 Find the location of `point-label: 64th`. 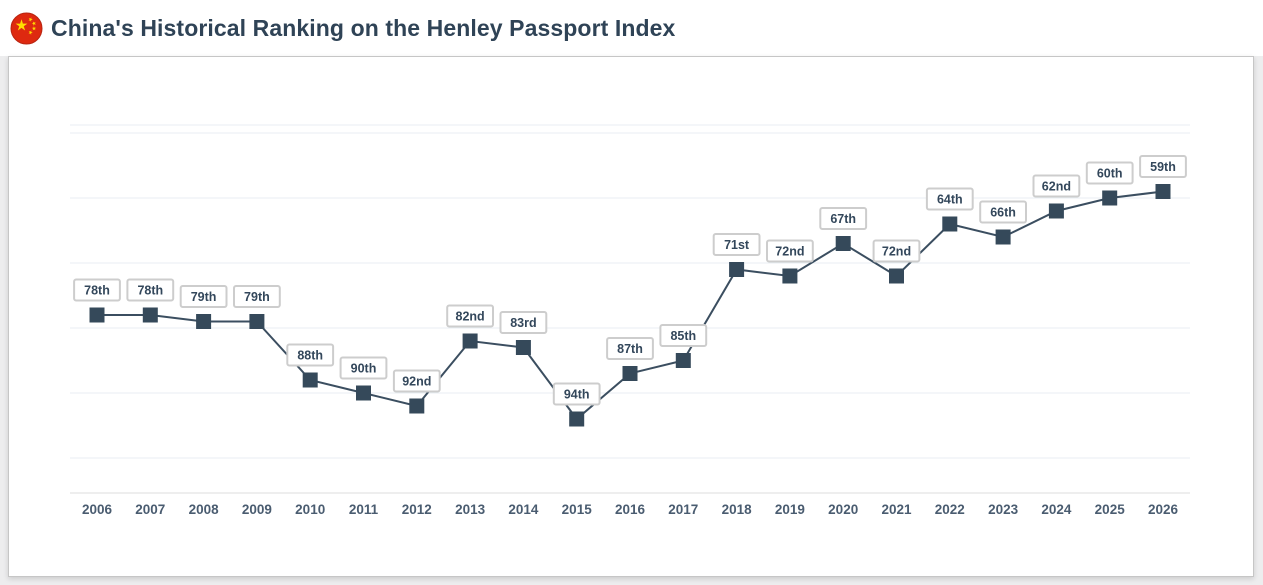

point-label: 64th is located at coordinates (950, 200).